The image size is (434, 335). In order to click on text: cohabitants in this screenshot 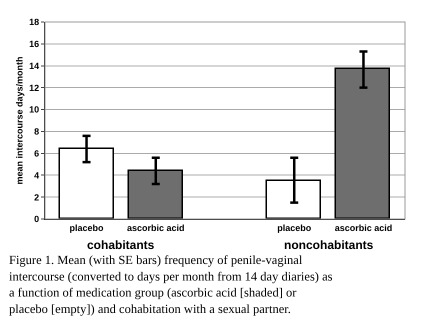, I will do `click(121, 245)`.